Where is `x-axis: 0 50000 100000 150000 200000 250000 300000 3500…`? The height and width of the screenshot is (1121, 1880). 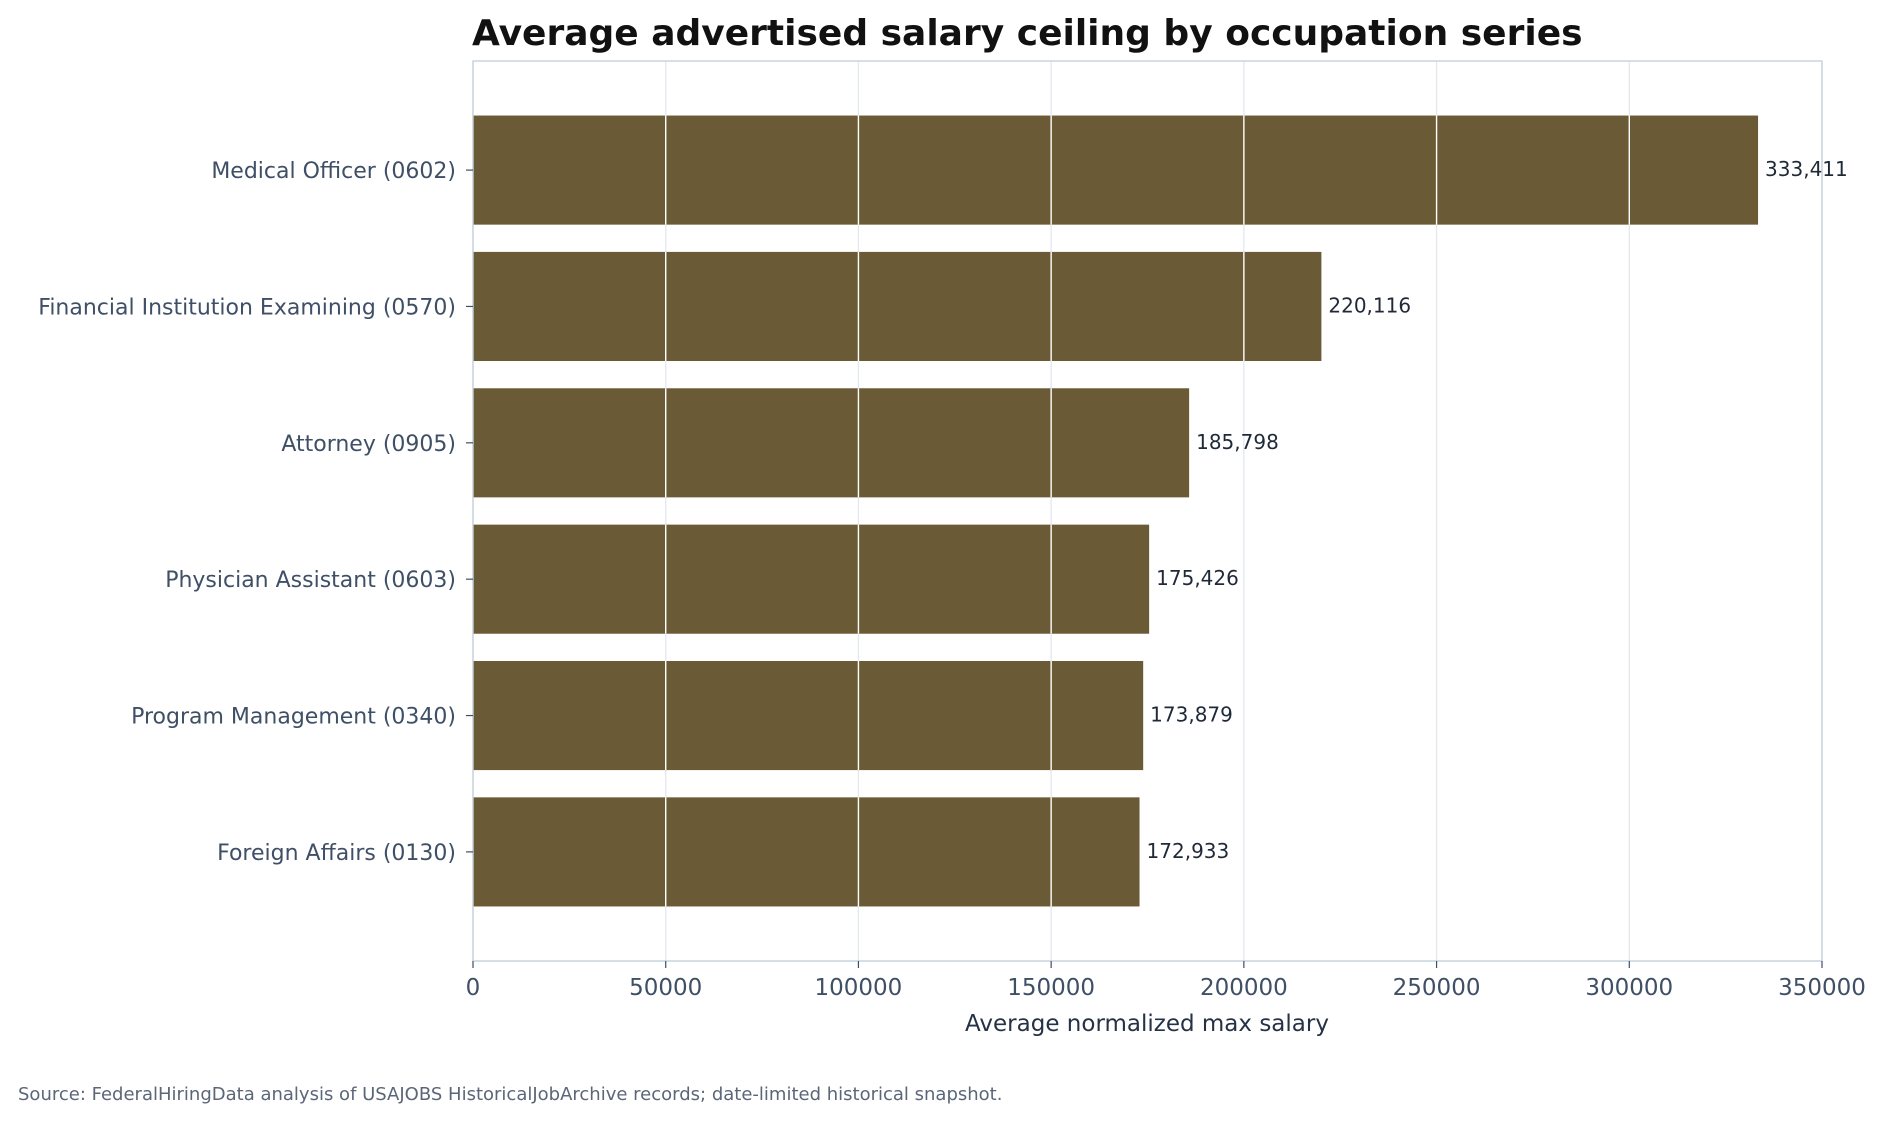
x-axis: 0 50000 100000 150000 200000 250000 300000 3500… is located at coordinates (1166, 981).